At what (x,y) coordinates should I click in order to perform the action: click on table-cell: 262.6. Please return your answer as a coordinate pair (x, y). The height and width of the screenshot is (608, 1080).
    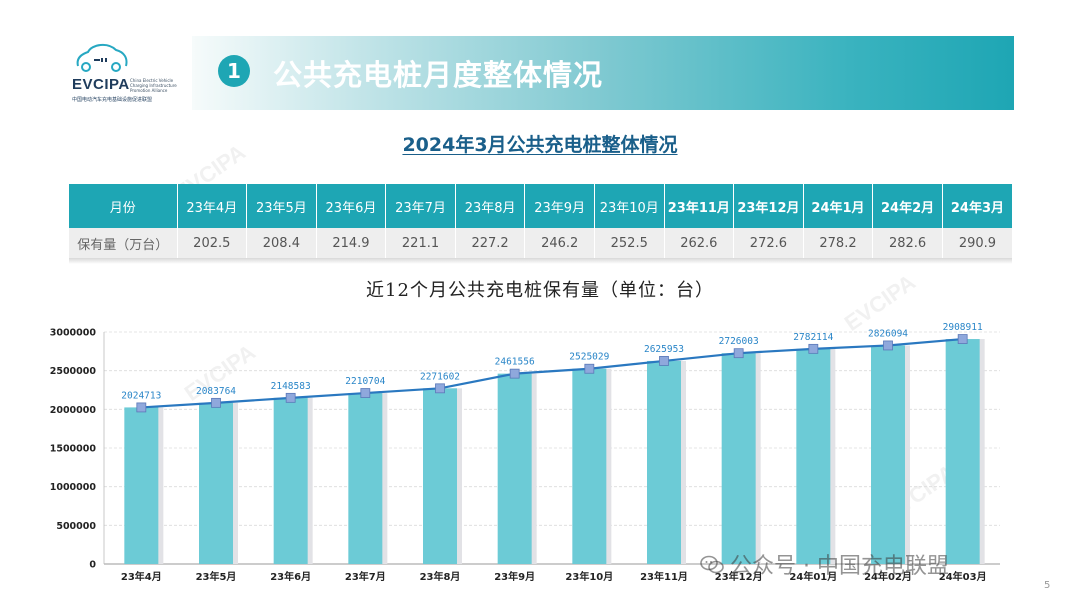
    Looking at the image, I should click on (699, 243).